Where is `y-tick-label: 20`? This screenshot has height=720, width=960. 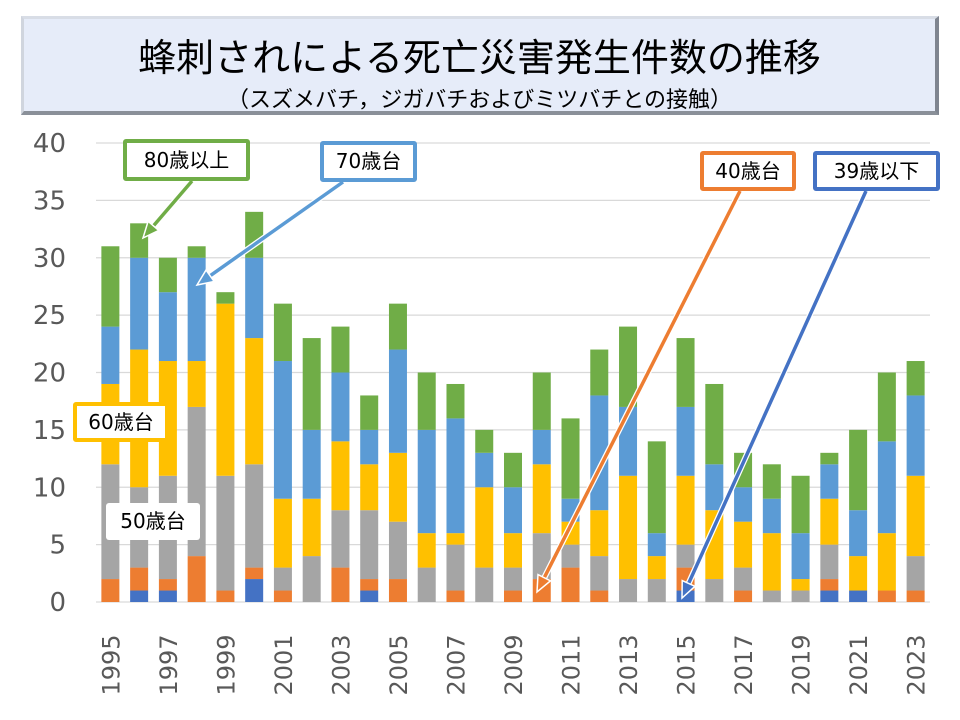 y-tick-label: 20 is located at coordinates (49, 374).